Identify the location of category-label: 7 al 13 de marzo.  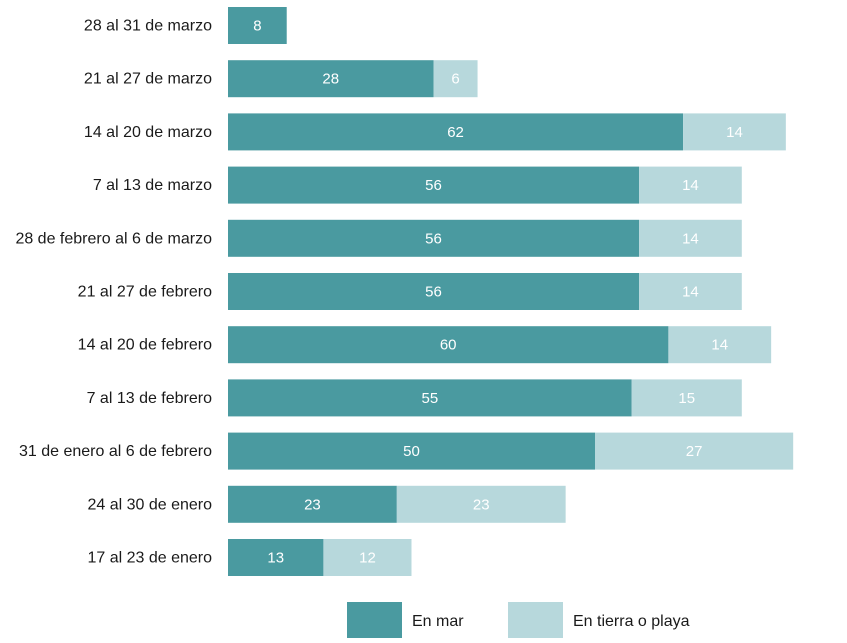
(152, 185).